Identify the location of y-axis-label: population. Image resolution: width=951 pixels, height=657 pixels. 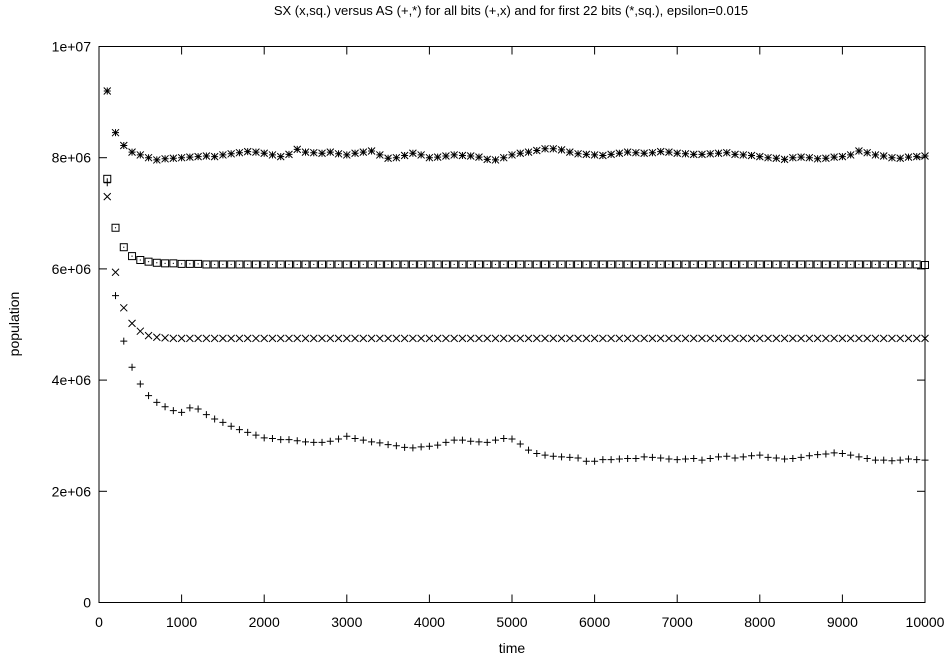
(14, 324).